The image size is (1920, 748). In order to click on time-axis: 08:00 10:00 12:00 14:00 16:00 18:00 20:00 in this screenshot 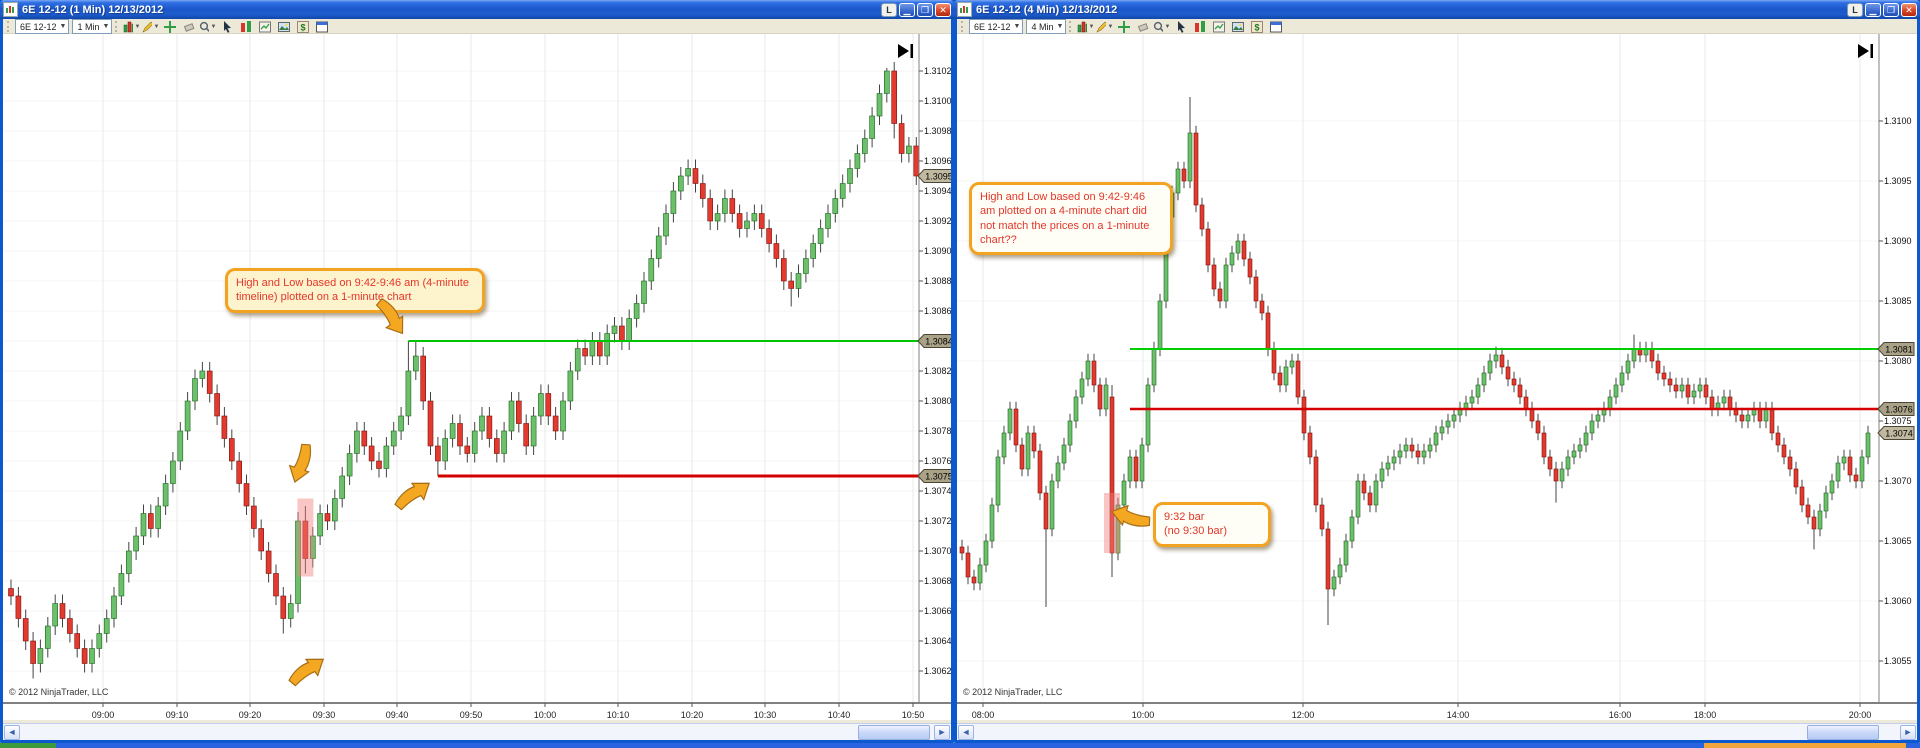, I will do `click(1422, 711)`.